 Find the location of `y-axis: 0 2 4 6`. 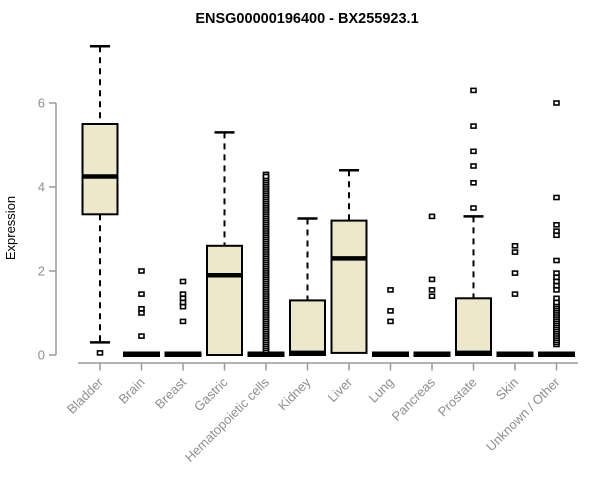

y-axis: 0 2 4 6 is located at coordinates (47, 229).